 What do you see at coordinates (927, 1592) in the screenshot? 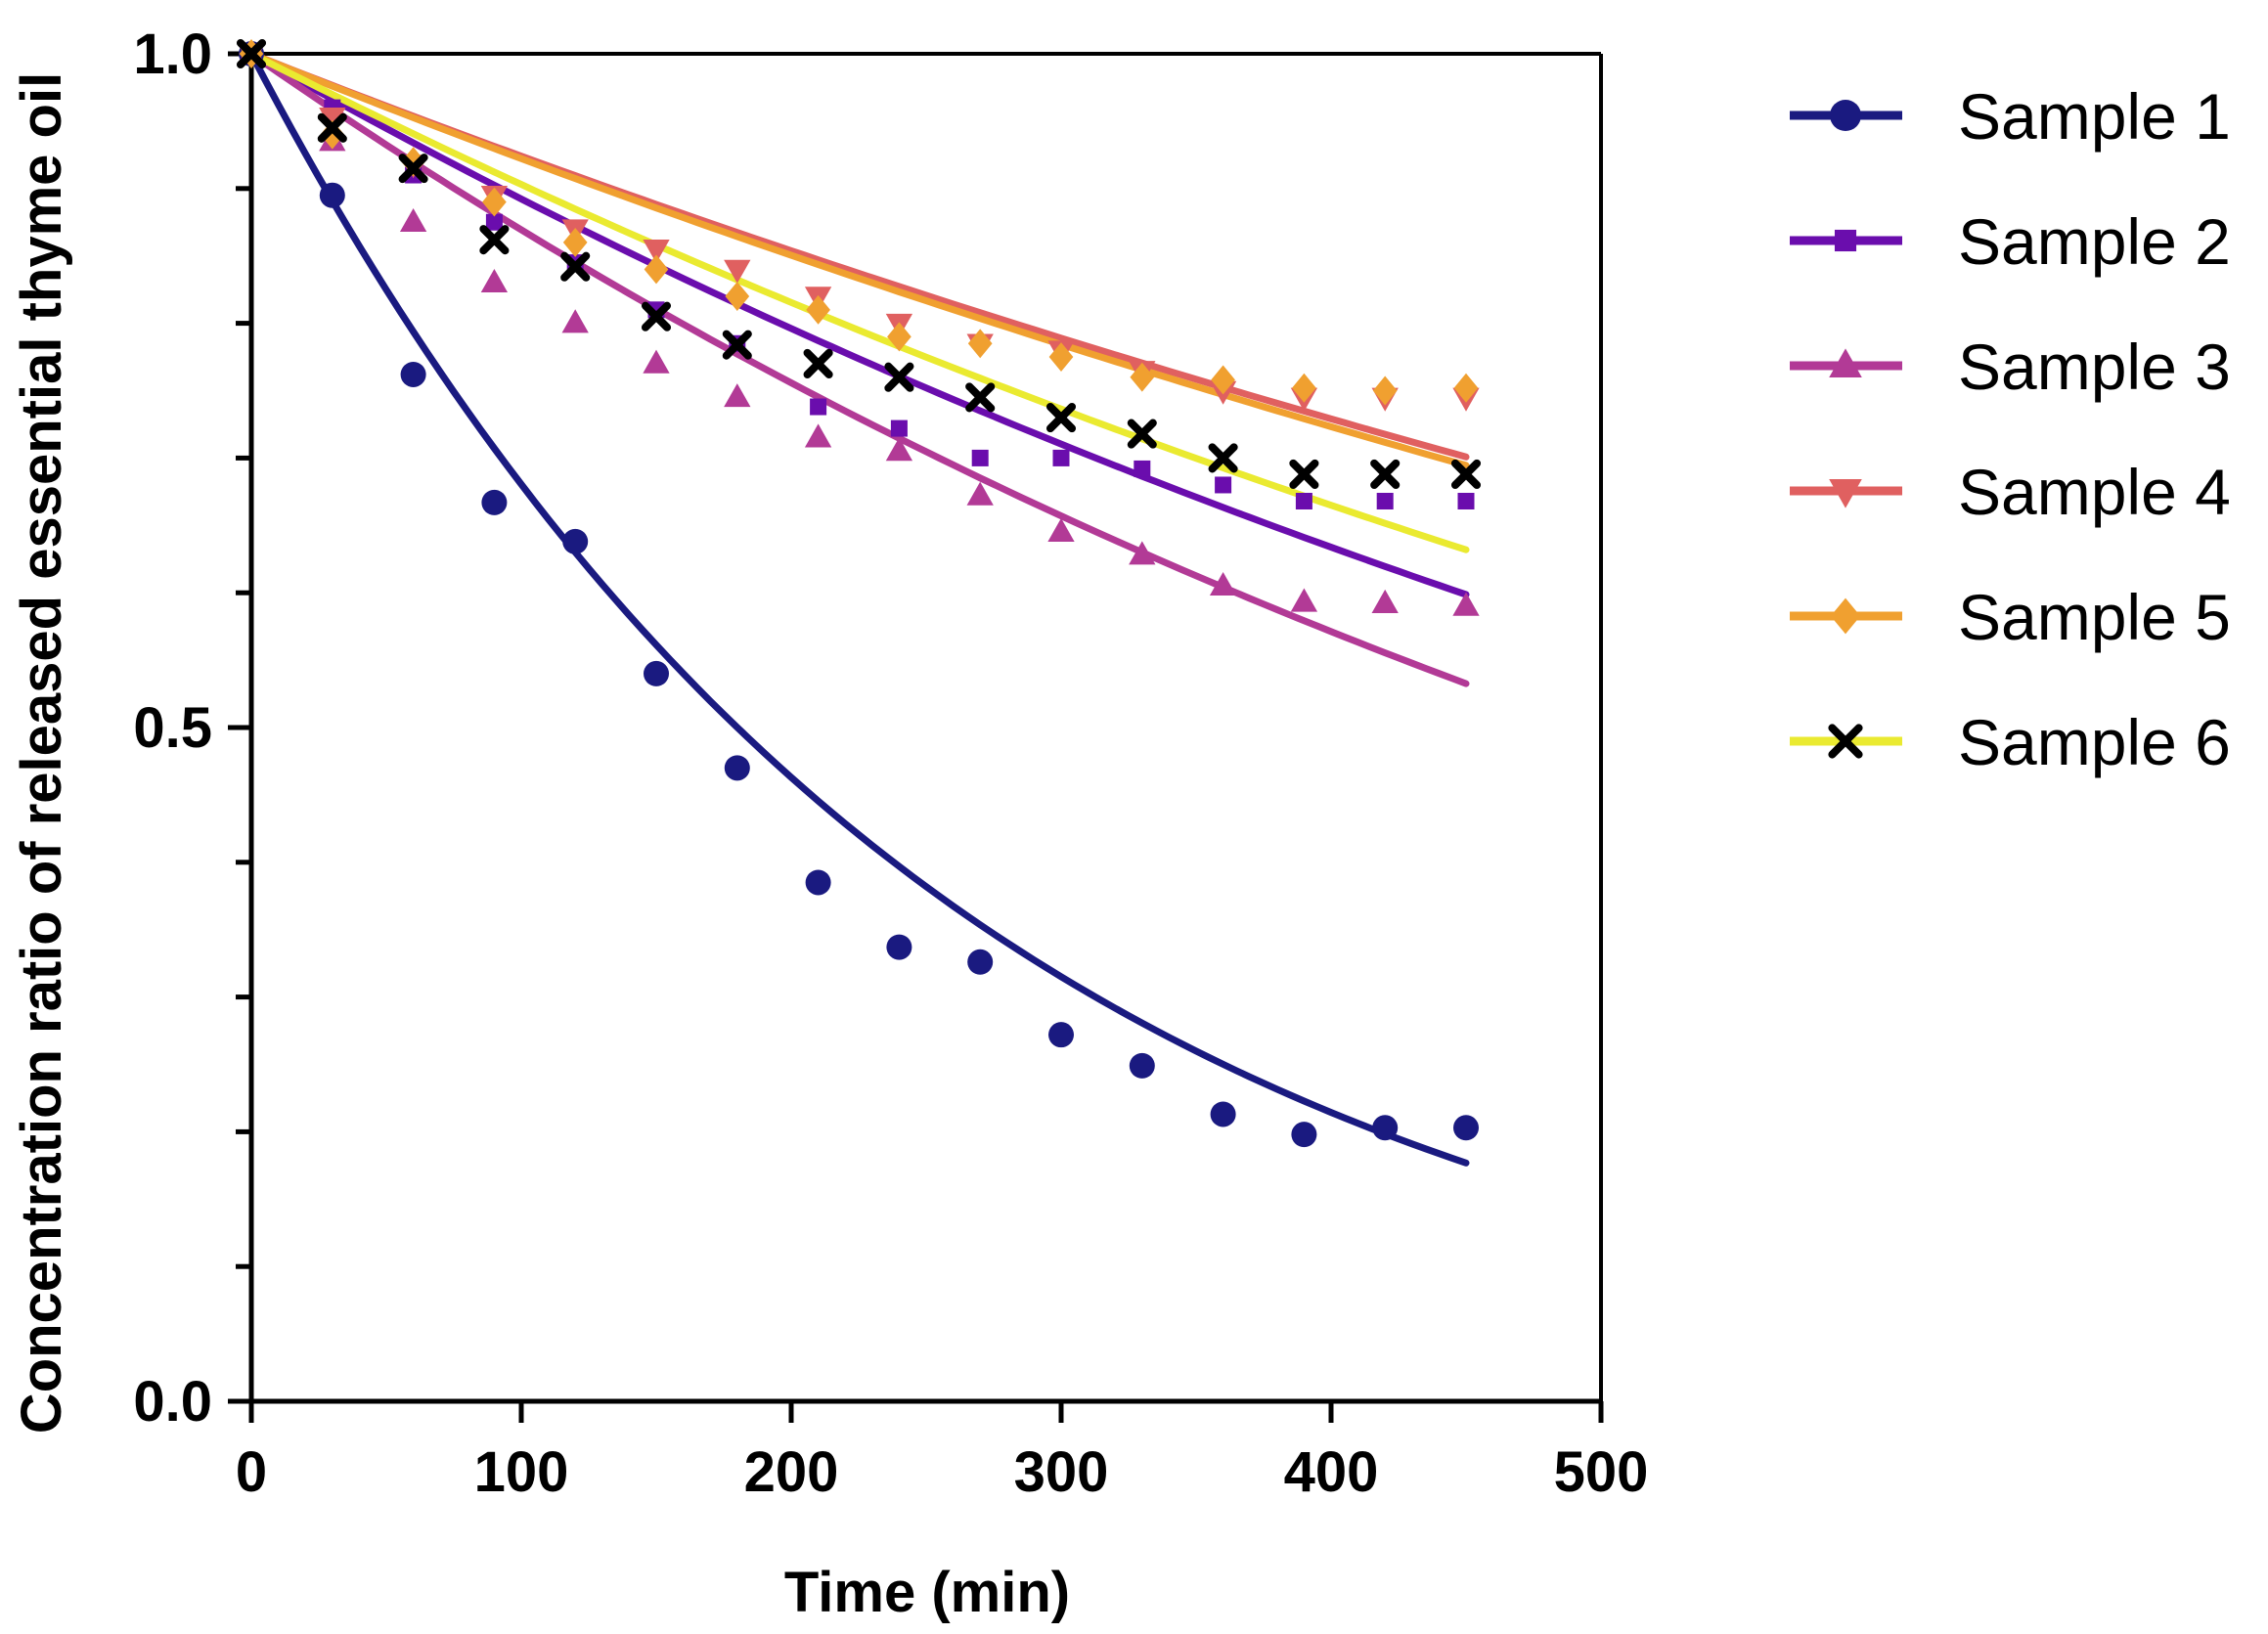
I see `x-axis-title: Time (min)` at bounding box center [927, 1592].